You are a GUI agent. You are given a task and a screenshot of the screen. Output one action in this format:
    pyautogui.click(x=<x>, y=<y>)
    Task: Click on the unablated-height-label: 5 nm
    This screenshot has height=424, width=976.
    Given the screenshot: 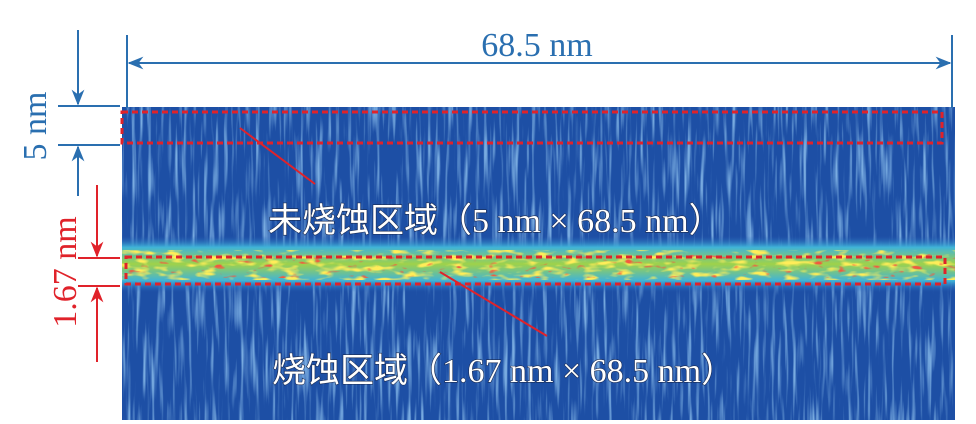 What is the action you would take?
    pyautogui.click(x=35, y=126)
    